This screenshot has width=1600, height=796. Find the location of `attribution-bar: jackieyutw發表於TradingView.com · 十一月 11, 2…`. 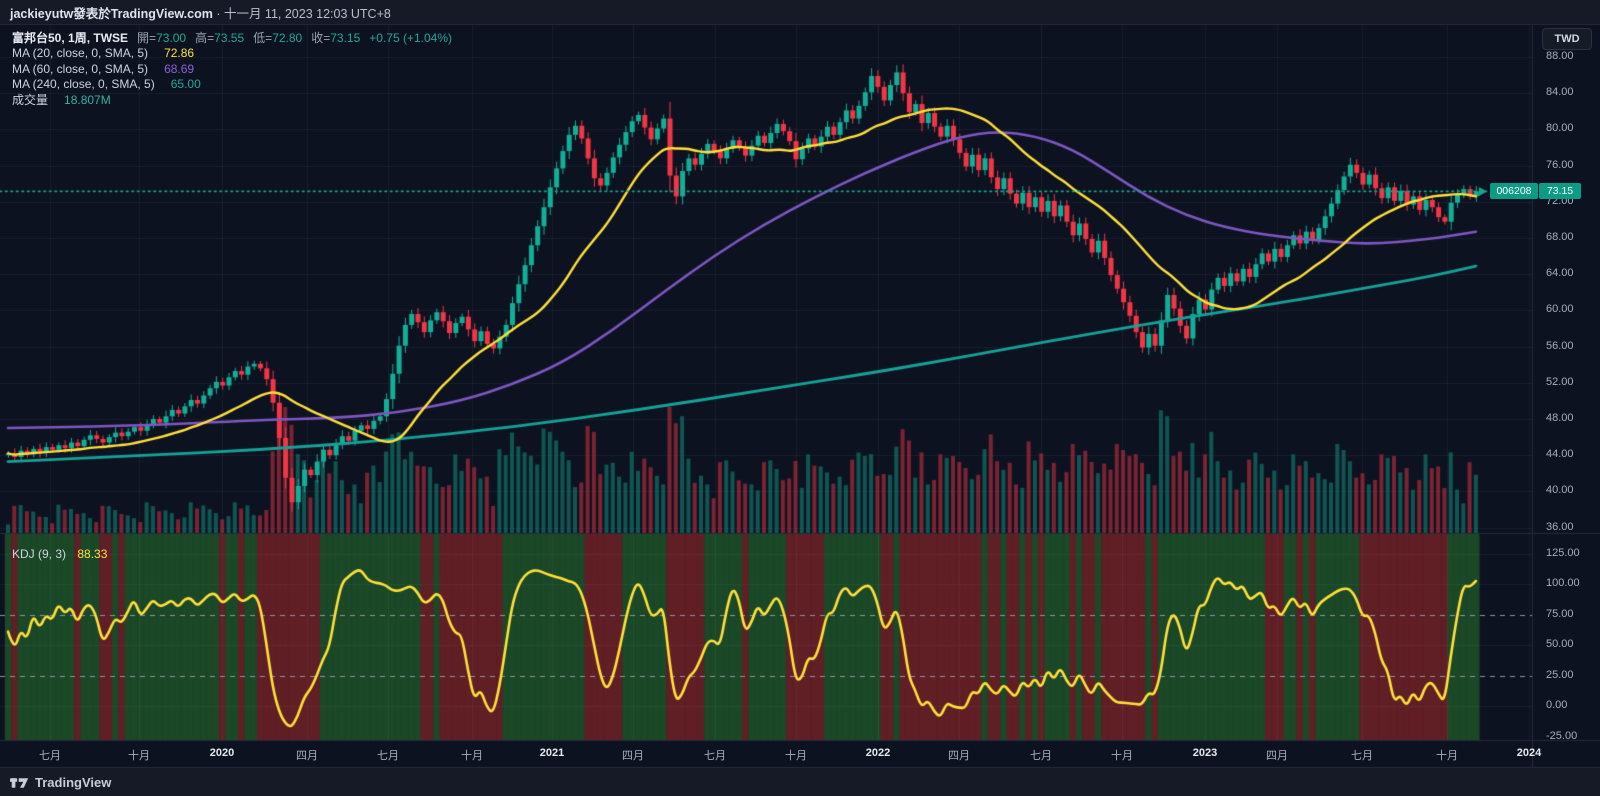

attribution-bar: jackieyutw發表於TradingView.com · 十一月 11, 2… is located at coordinates (800, 12).